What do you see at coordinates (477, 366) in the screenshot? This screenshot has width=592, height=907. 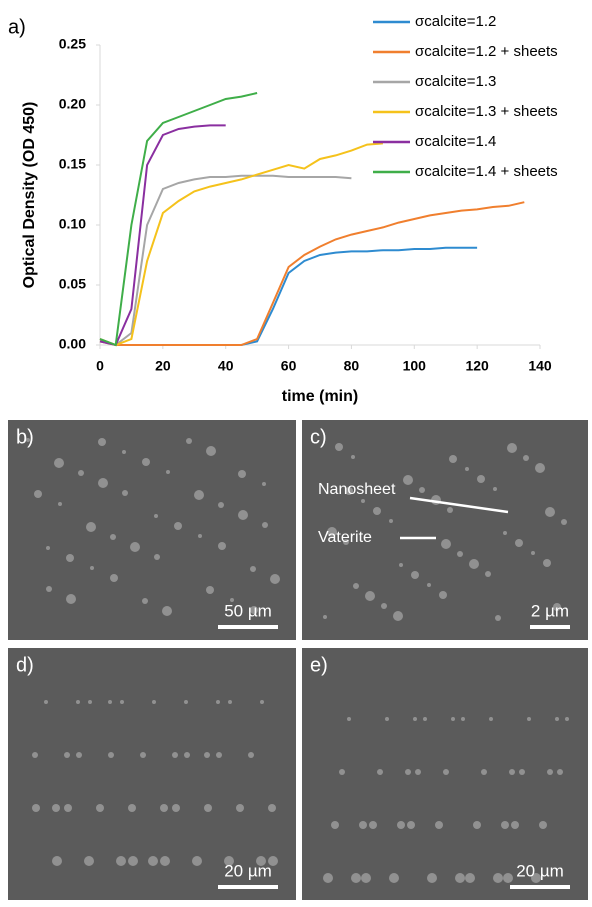 I see `x-tick-label: 120` at bounding box center [477, 366].